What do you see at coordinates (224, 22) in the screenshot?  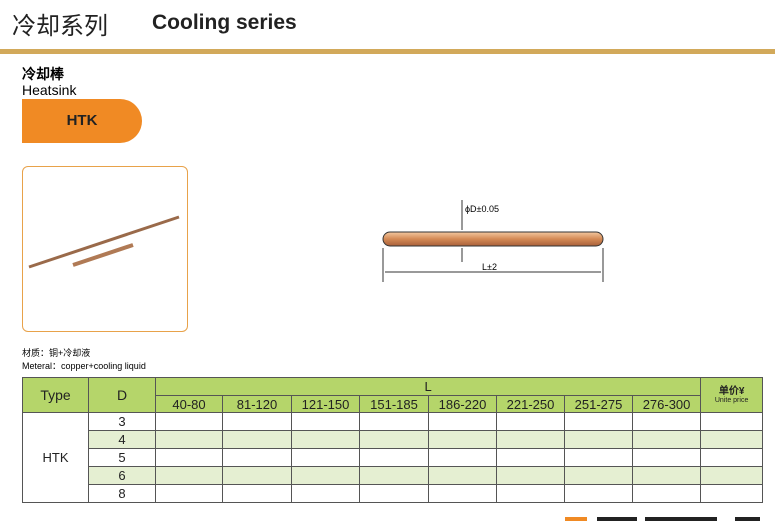 I see `title-en: Cooling series` at bounding box center [224, 22].